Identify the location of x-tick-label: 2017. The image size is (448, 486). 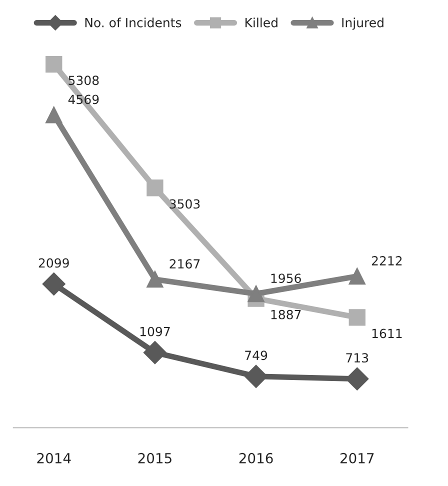
(357, 458).